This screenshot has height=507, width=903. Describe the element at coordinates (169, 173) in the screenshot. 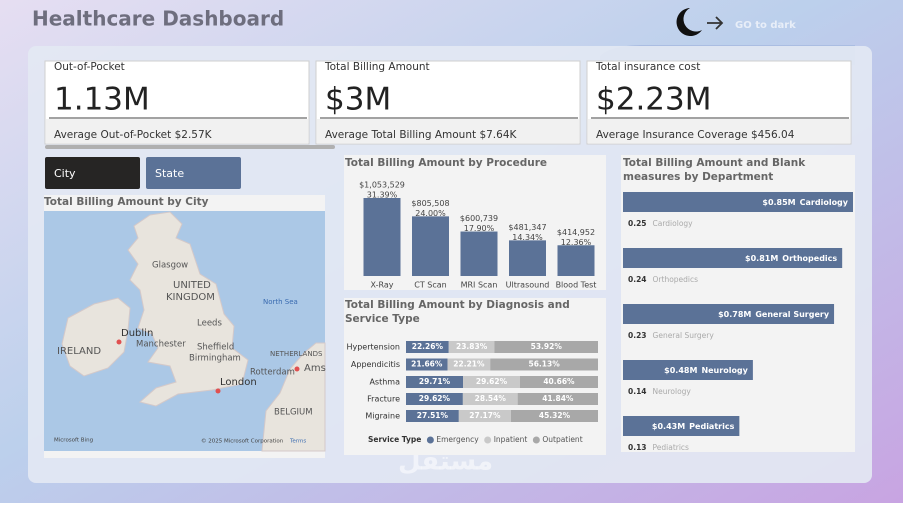

I see `slicer-label: State` at that location.